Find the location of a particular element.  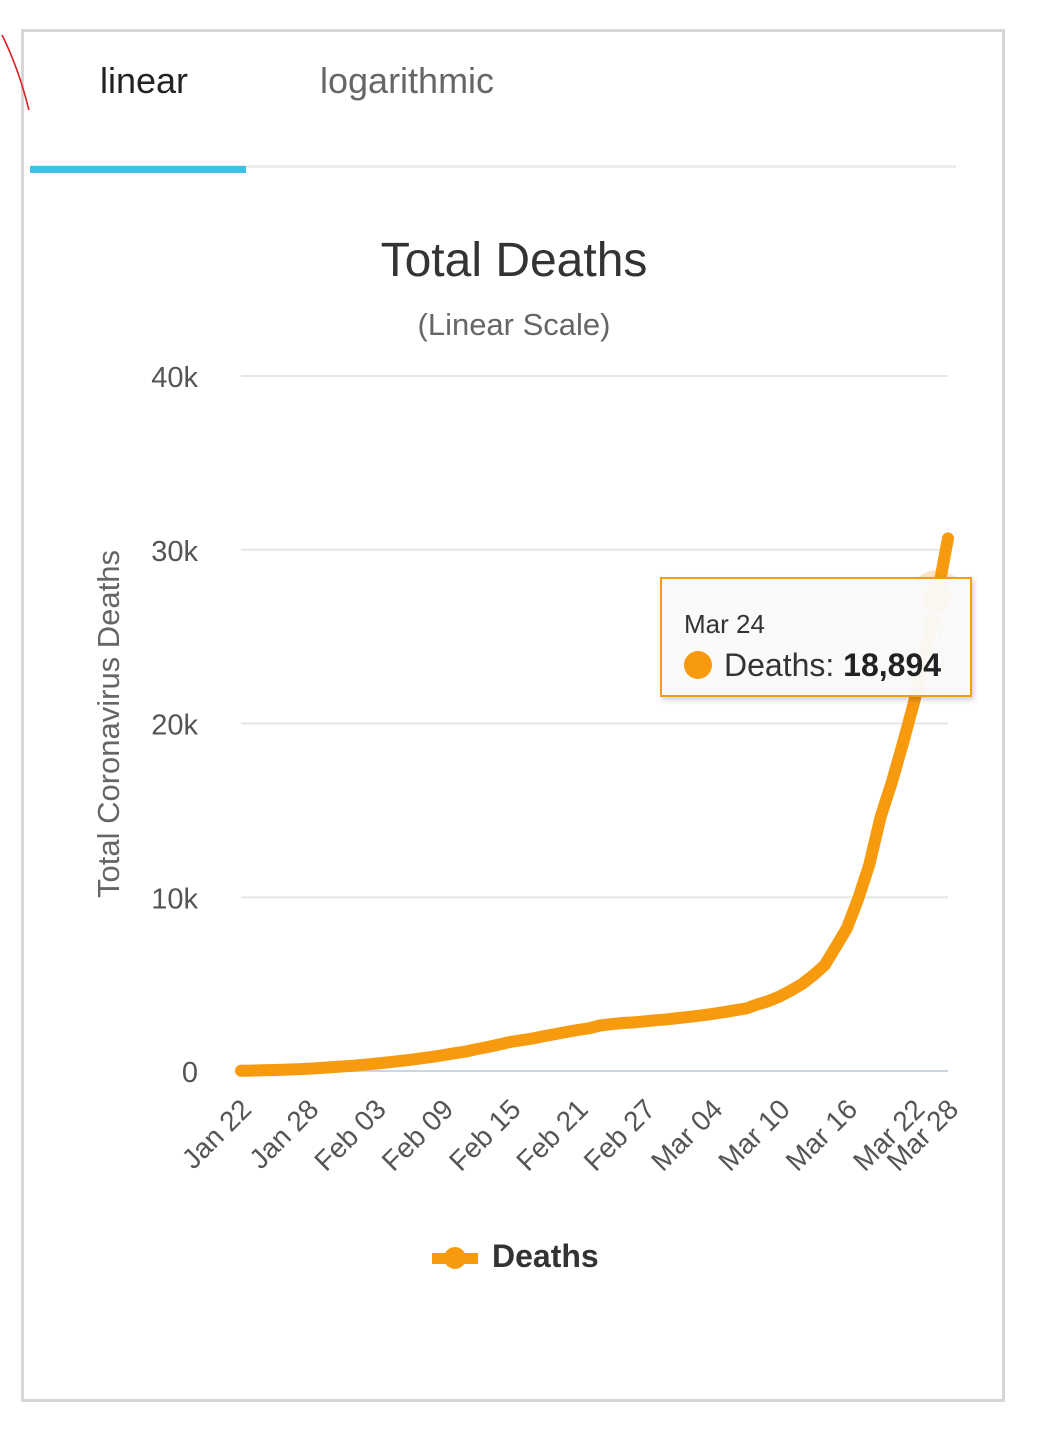

active-tab-indicator is located at coordinates (138, 169).